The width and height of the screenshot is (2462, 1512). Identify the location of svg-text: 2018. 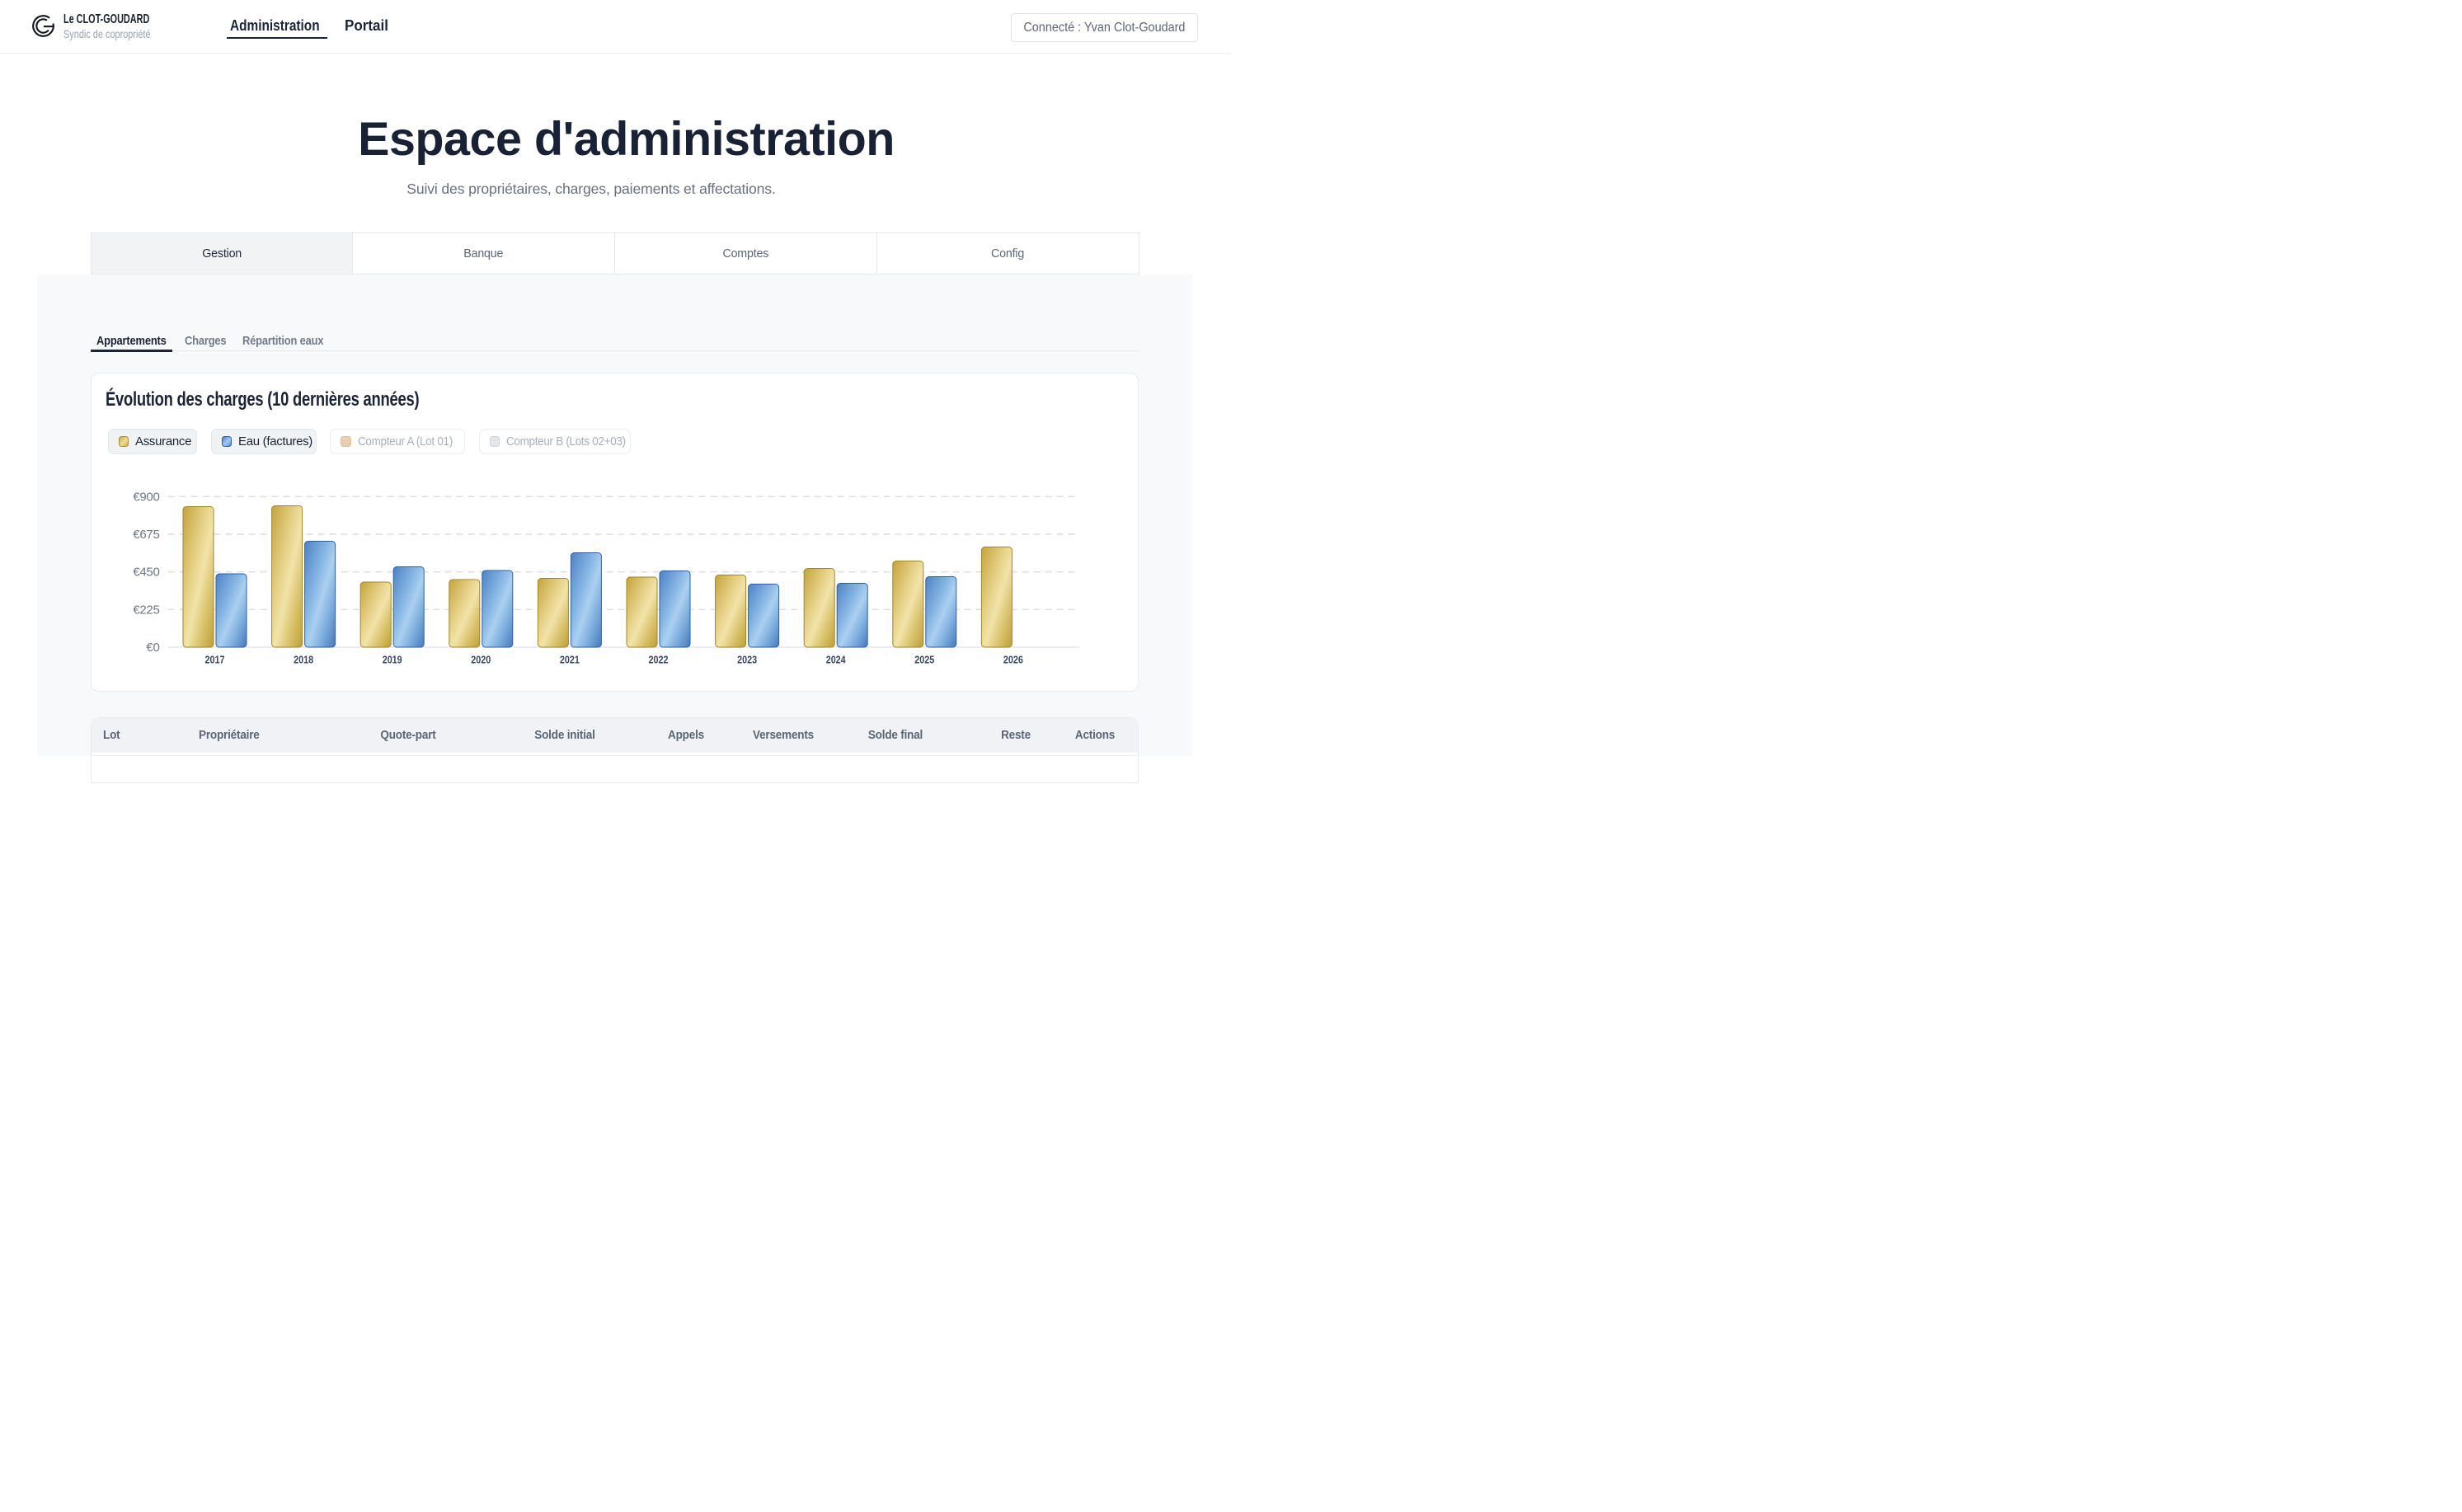
(303, 660).